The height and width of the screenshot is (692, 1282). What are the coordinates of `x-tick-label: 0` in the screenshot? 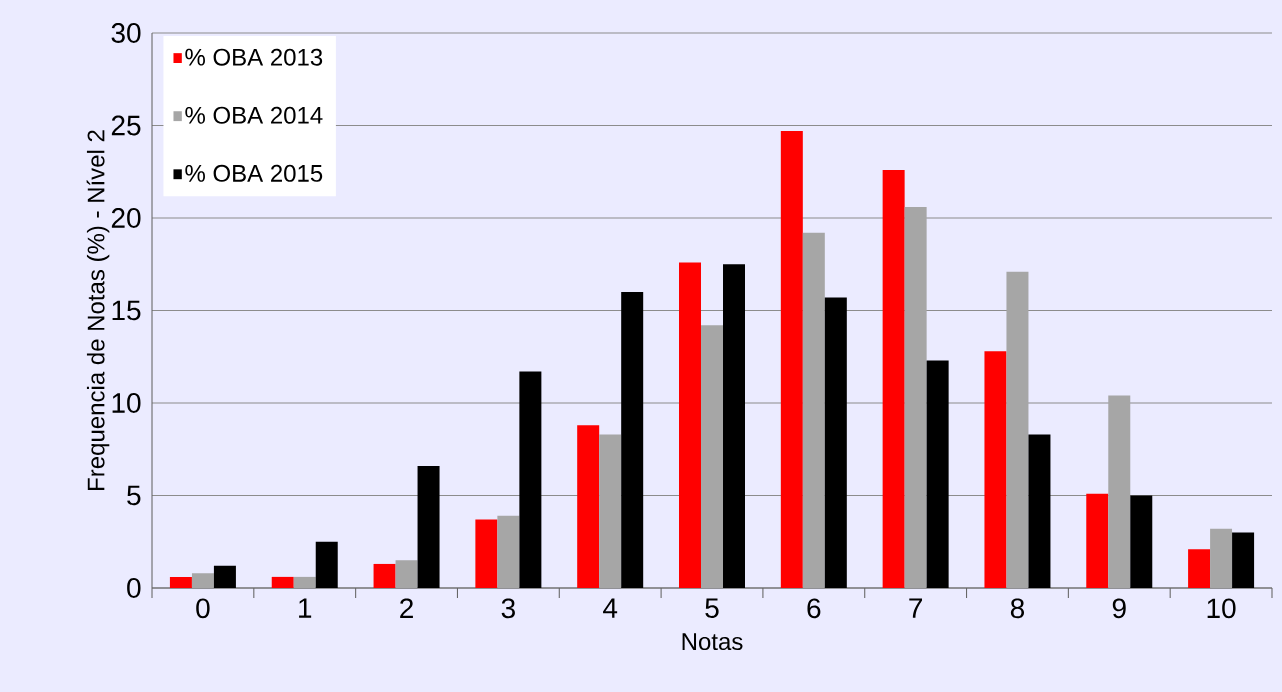 It's located at (203, 608).